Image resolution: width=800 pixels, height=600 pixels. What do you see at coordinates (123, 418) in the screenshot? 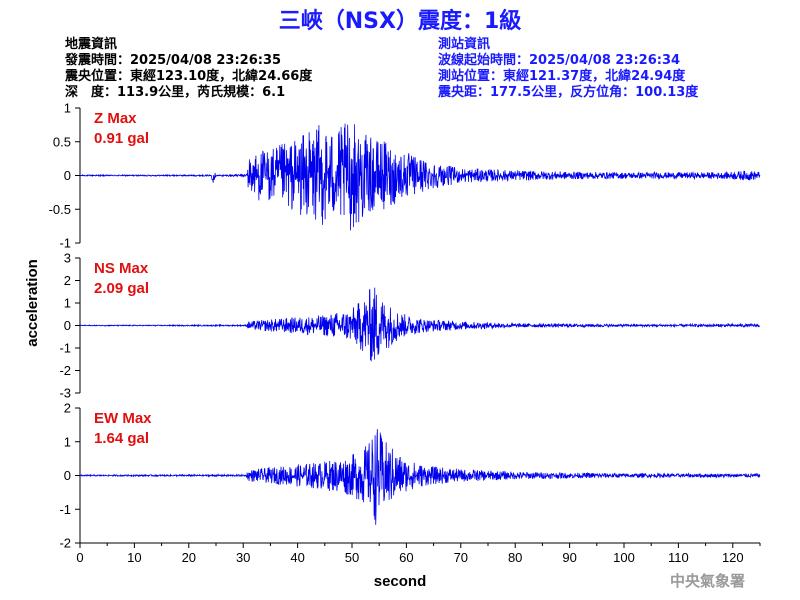
I see `max-label: EW Max` at bounding box center [123, 418].